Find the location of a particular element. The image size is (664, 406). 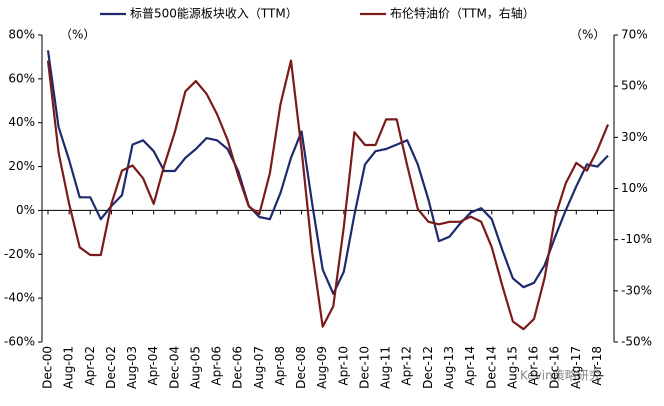

y-tick-label: 40% is located at coordinates (21, 122).